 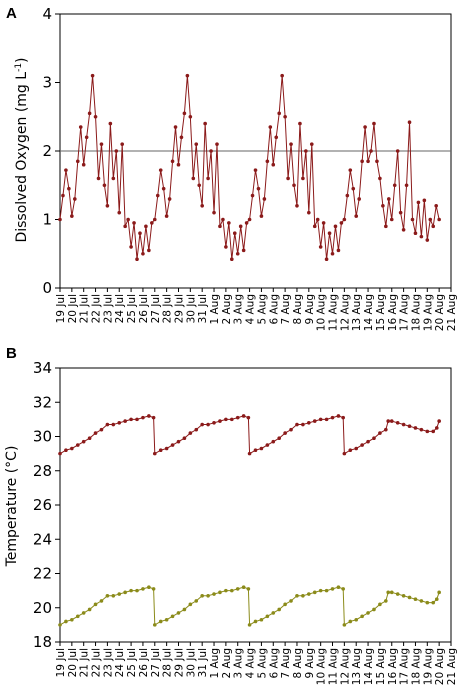 What do you see at coordinates (357, 666) in the screenshot?
I see `panel-b-x-tick-label: 13 Aug` at bounding box center [357, 666].